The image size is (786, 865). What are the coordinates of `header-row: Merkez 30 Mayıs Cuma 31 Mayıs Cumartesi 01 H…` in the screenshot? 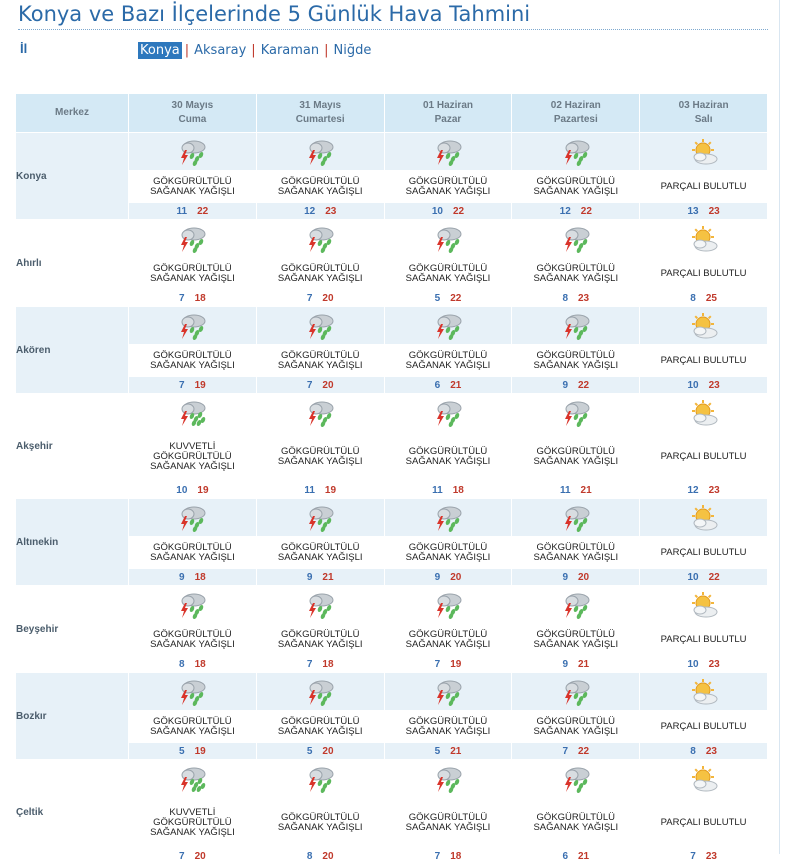 It's located at (391, 113).